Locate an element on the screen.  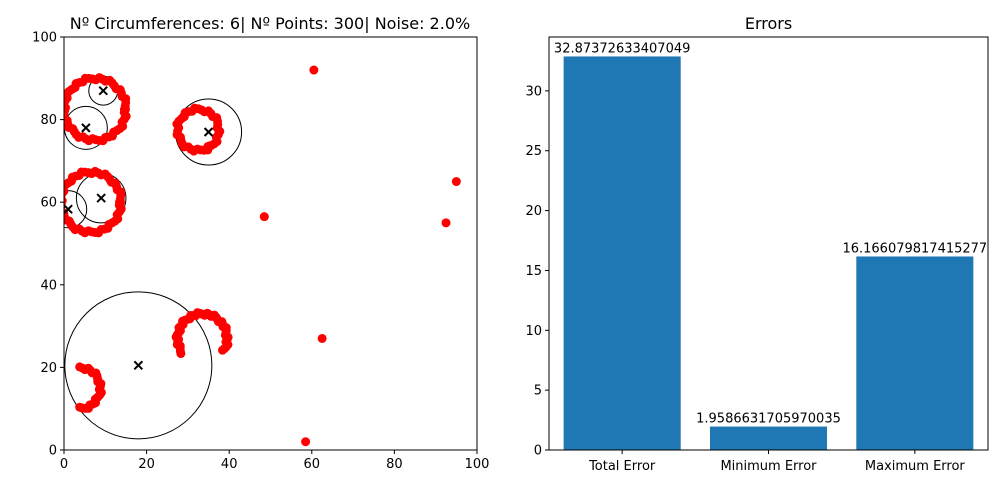
x-tick-label: 80 is located at coordinates (394, 464).